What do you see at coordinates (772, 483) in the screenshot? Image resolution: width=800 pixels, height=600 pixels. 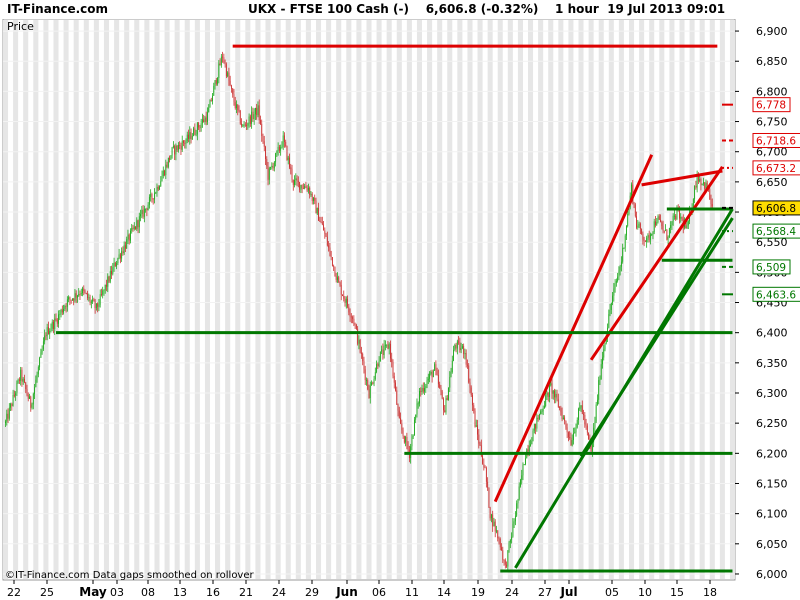 I see `y-tick-label: 6,150` at bounding box center [772, 483].